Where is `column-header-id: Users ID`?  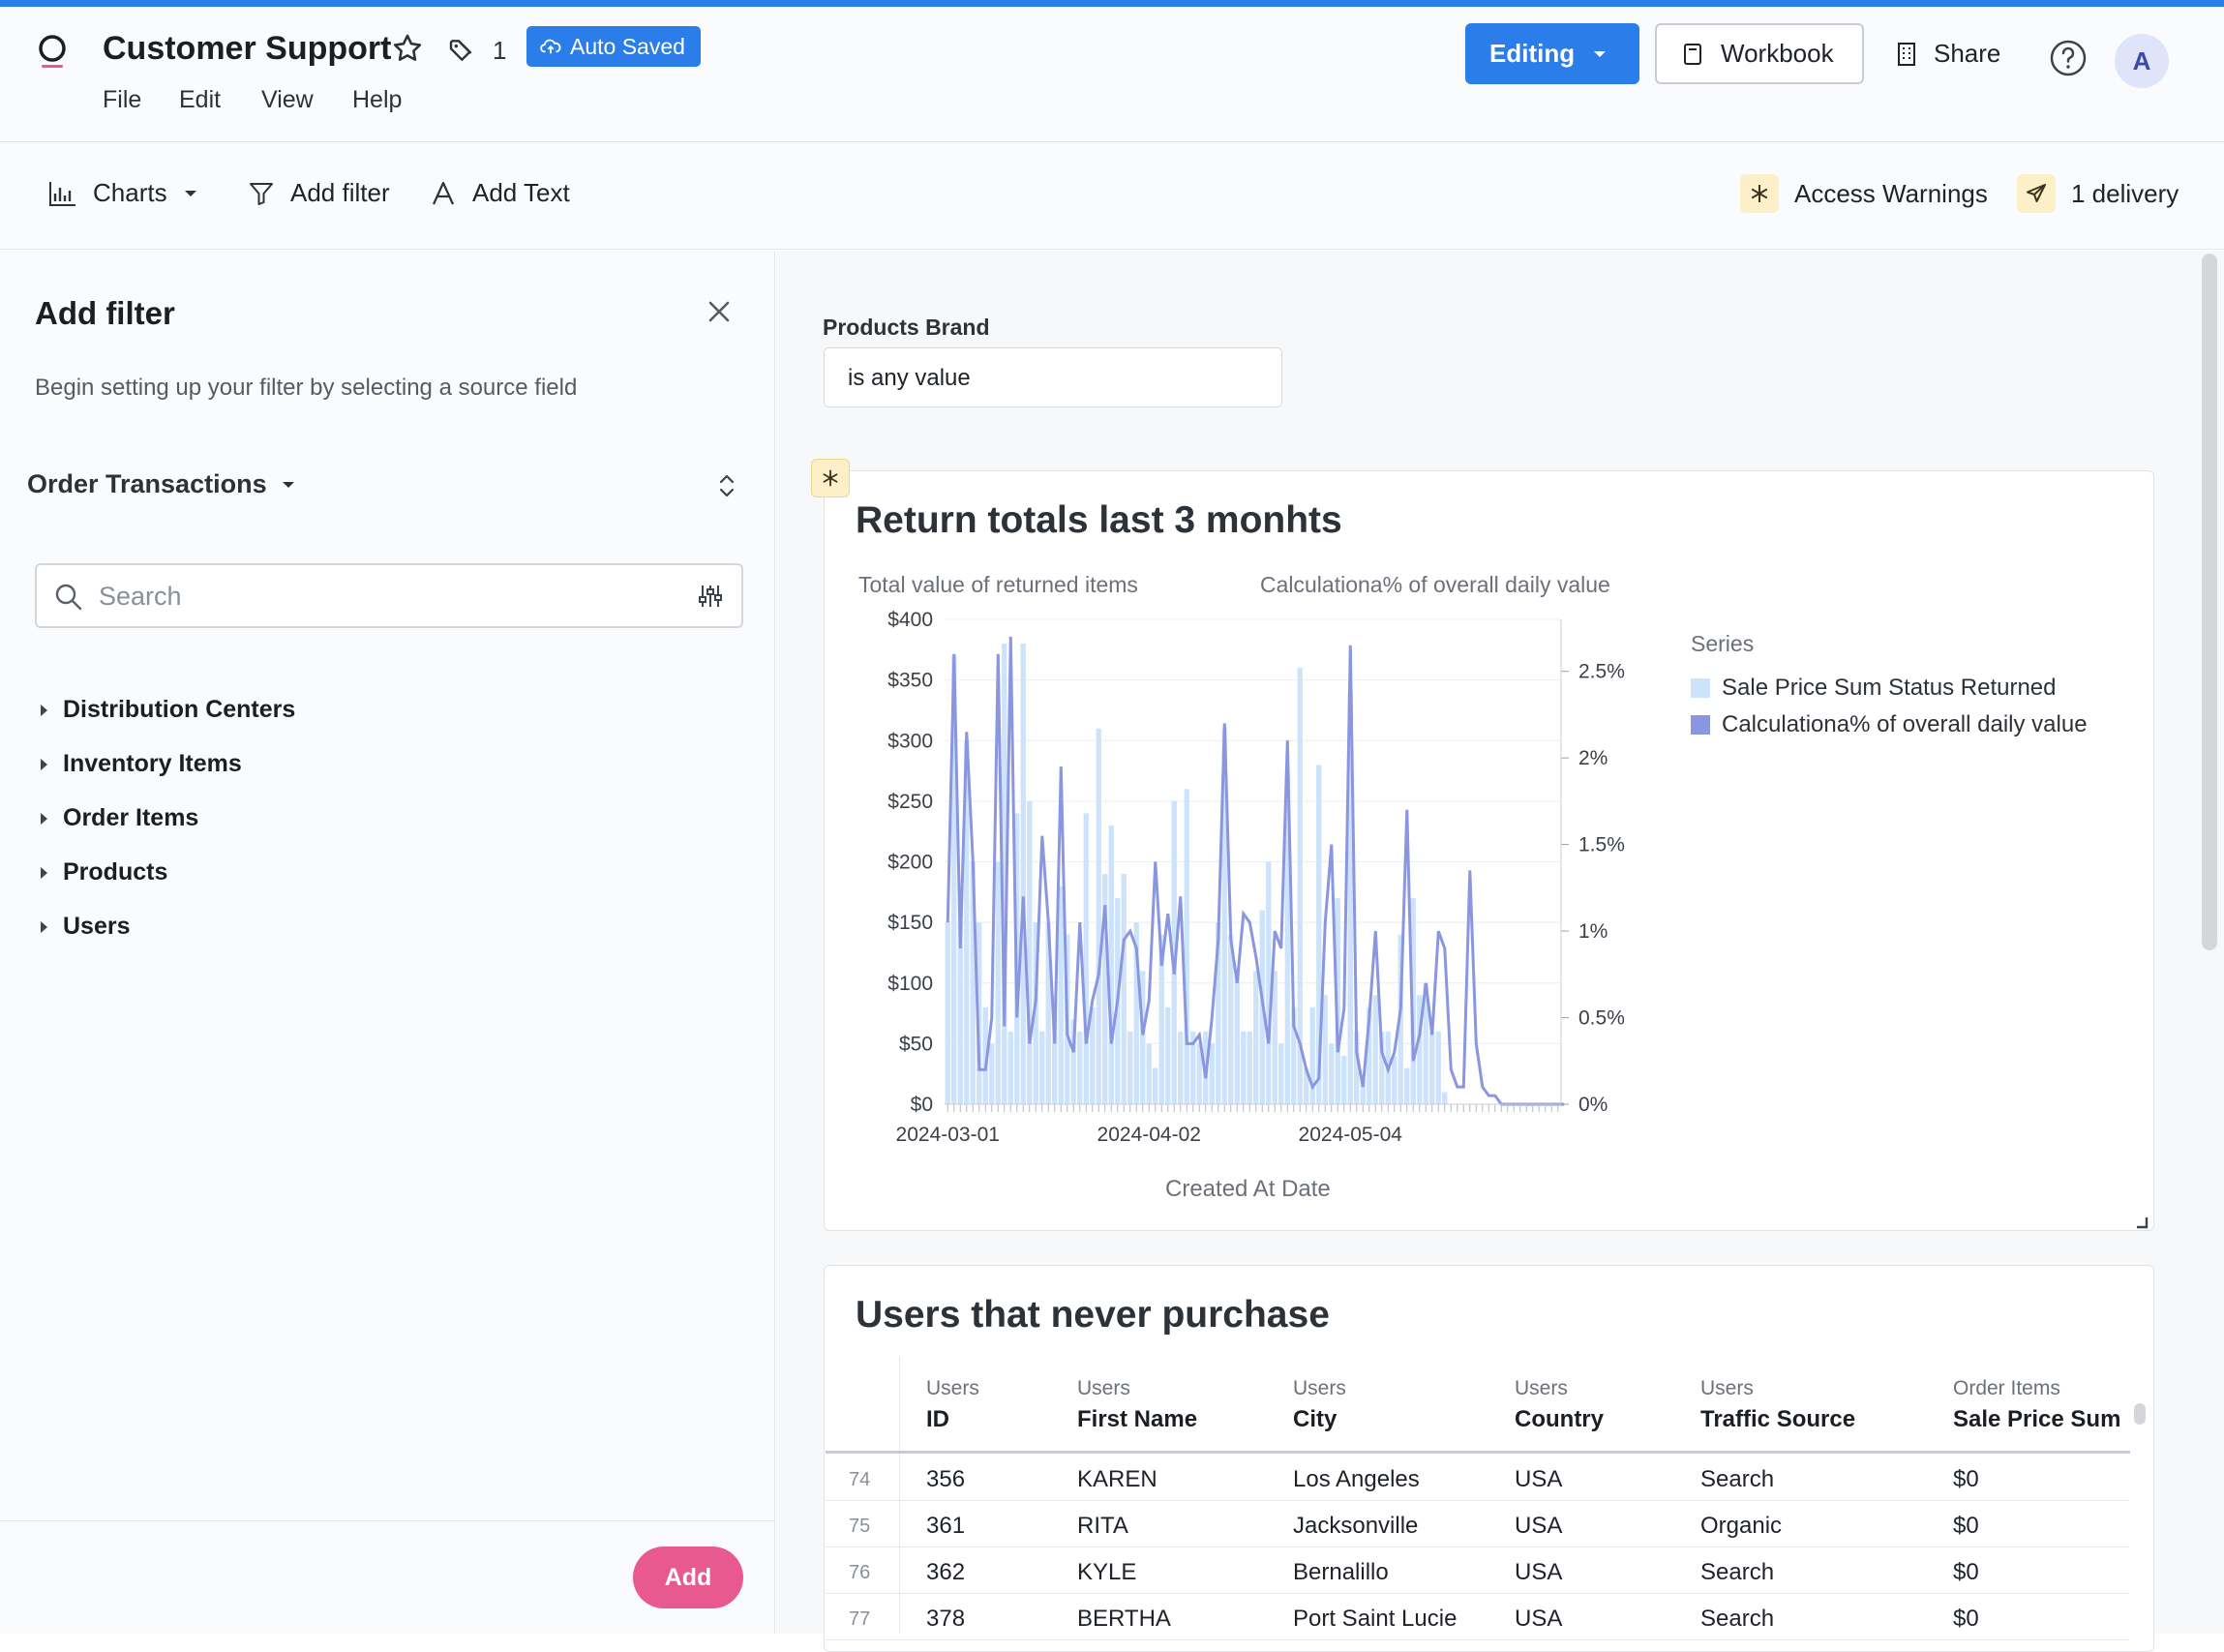
column-header-id: Users ID is located at coordinates (952, 1404).